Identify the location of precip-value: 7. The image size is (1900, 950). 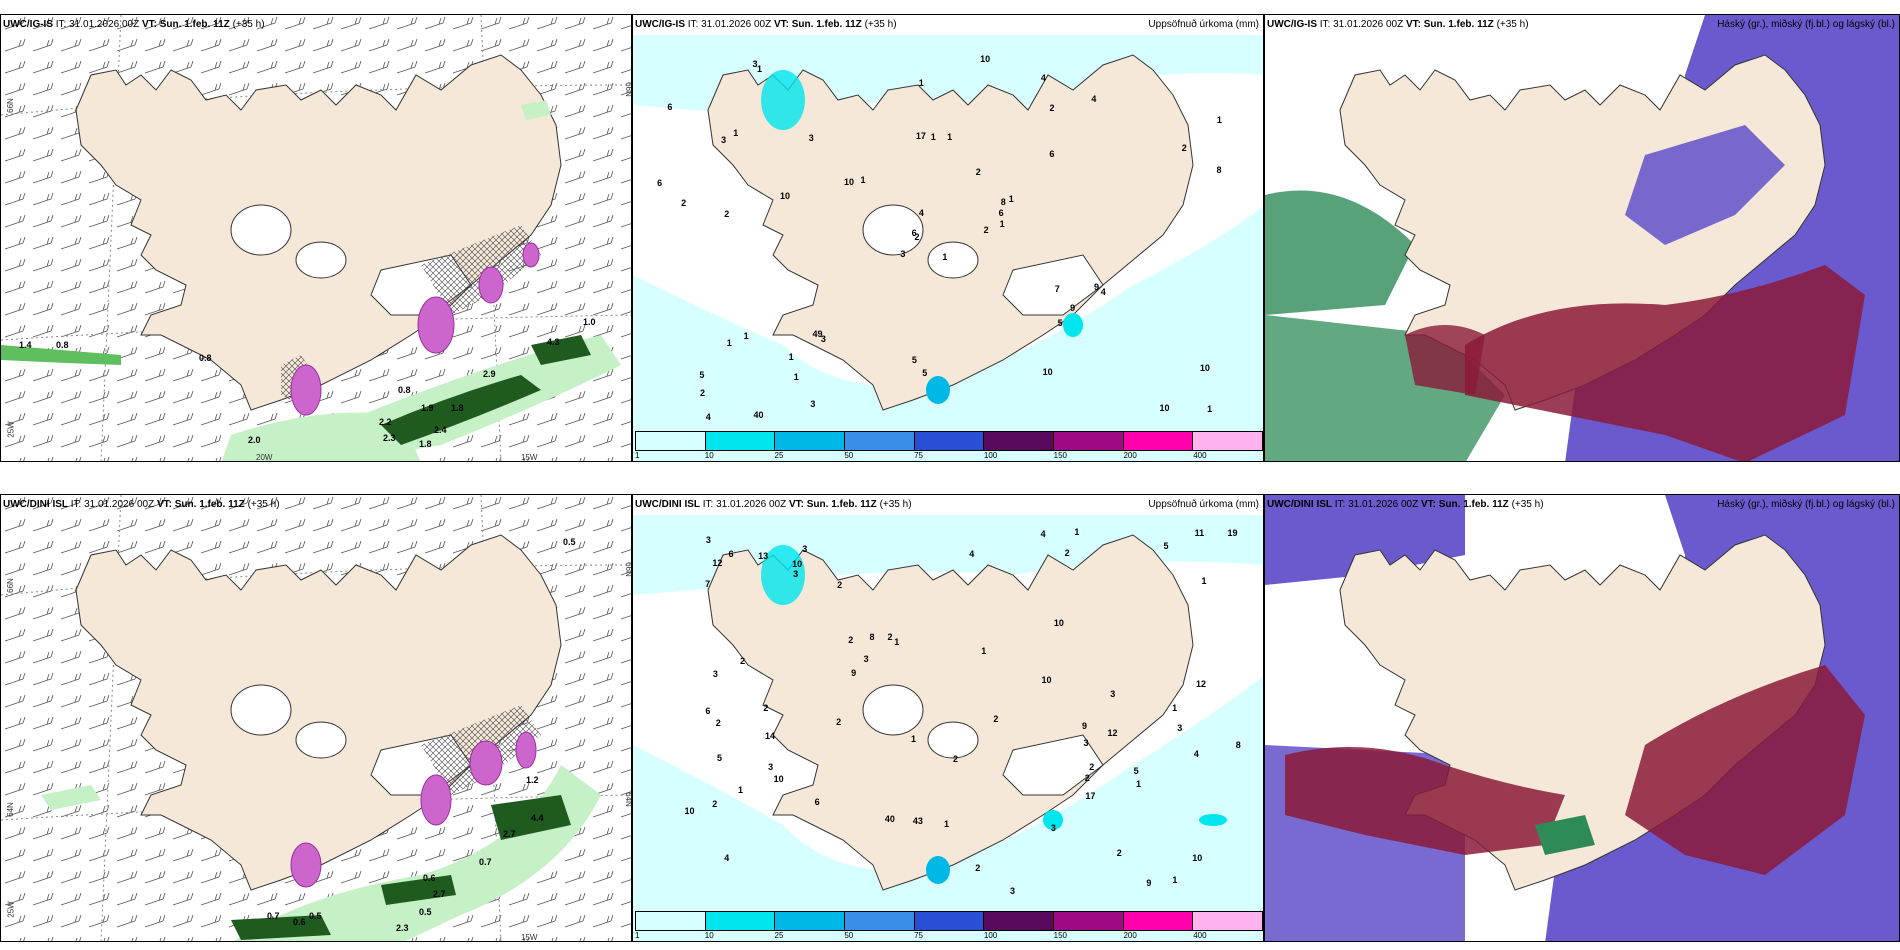
(1057, 289).